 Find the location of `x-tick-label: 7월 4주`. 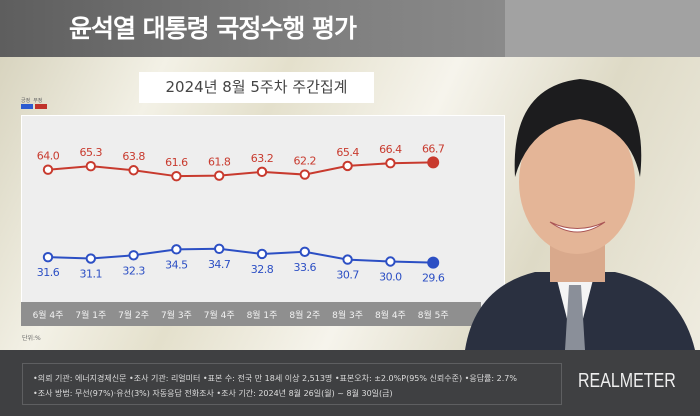

x-tick-label: 7월 4주 is located at coordinates (219, 315).